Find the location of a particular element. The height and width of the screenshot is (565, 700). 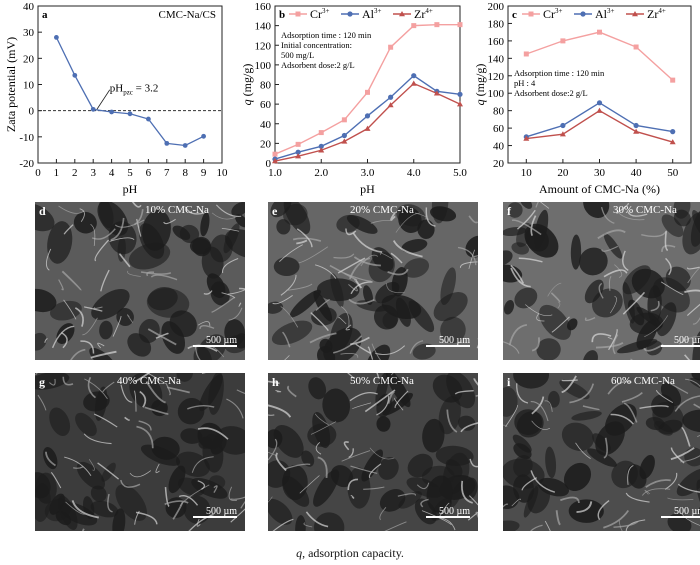

legend-label: Zr4+ is located at coordinates (656, 14).